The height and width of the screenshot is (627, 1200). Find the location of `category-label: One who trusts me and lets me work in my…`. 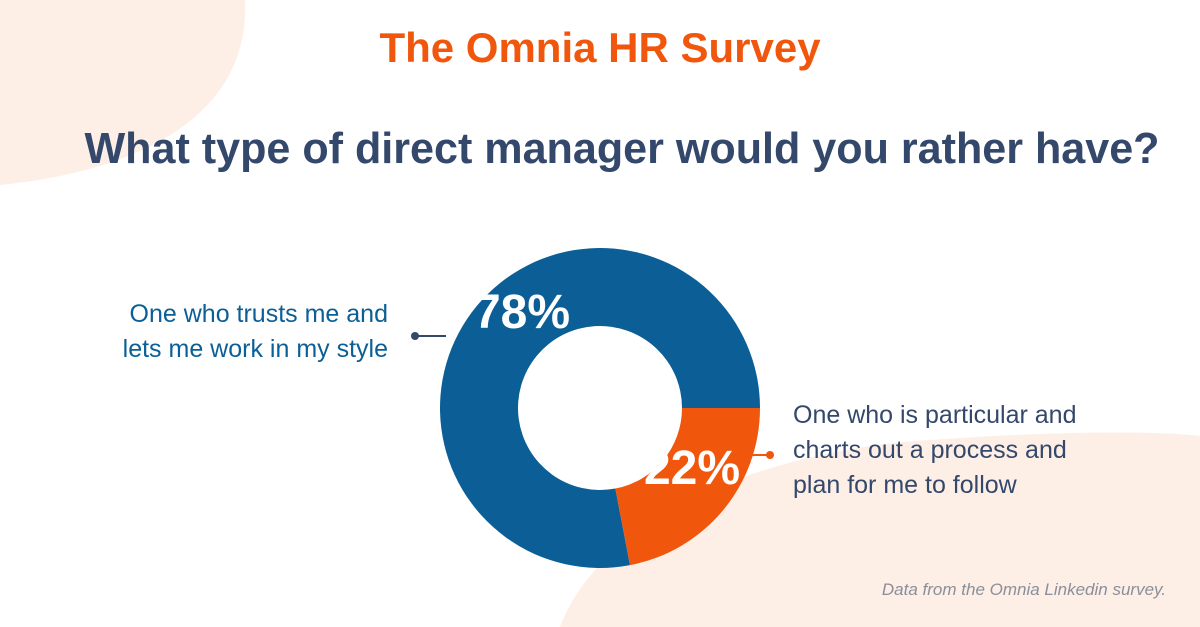

category-label: One who trusts me and lets me work in my… is located at coordinates (255, 331).